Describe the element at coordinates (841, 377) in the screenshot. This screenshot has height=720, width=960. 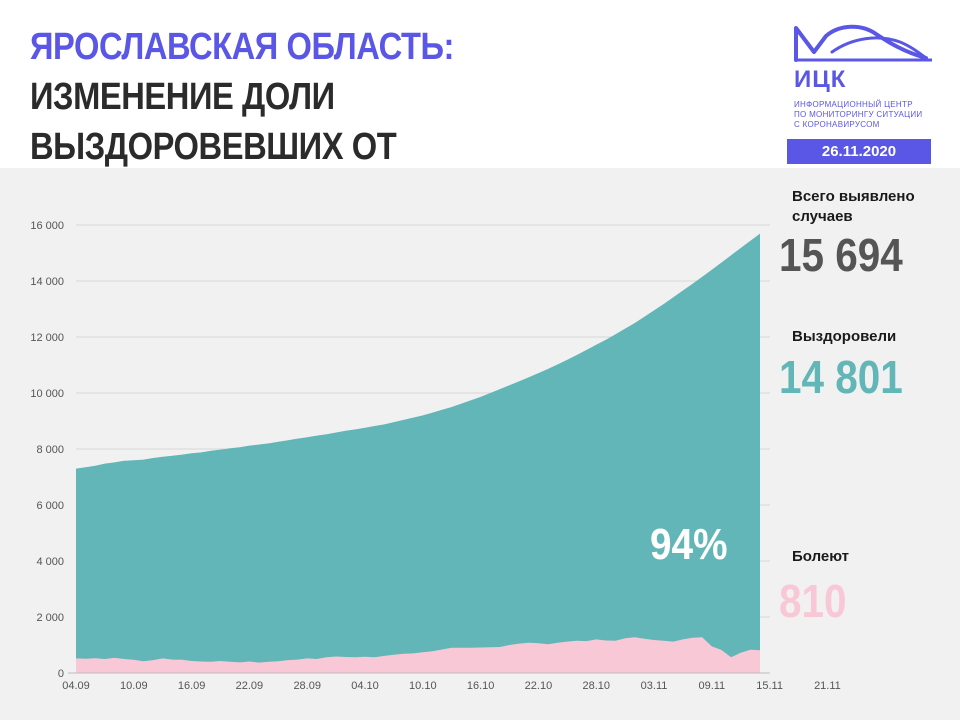
I see `recovered-value: 14 801` at that location.